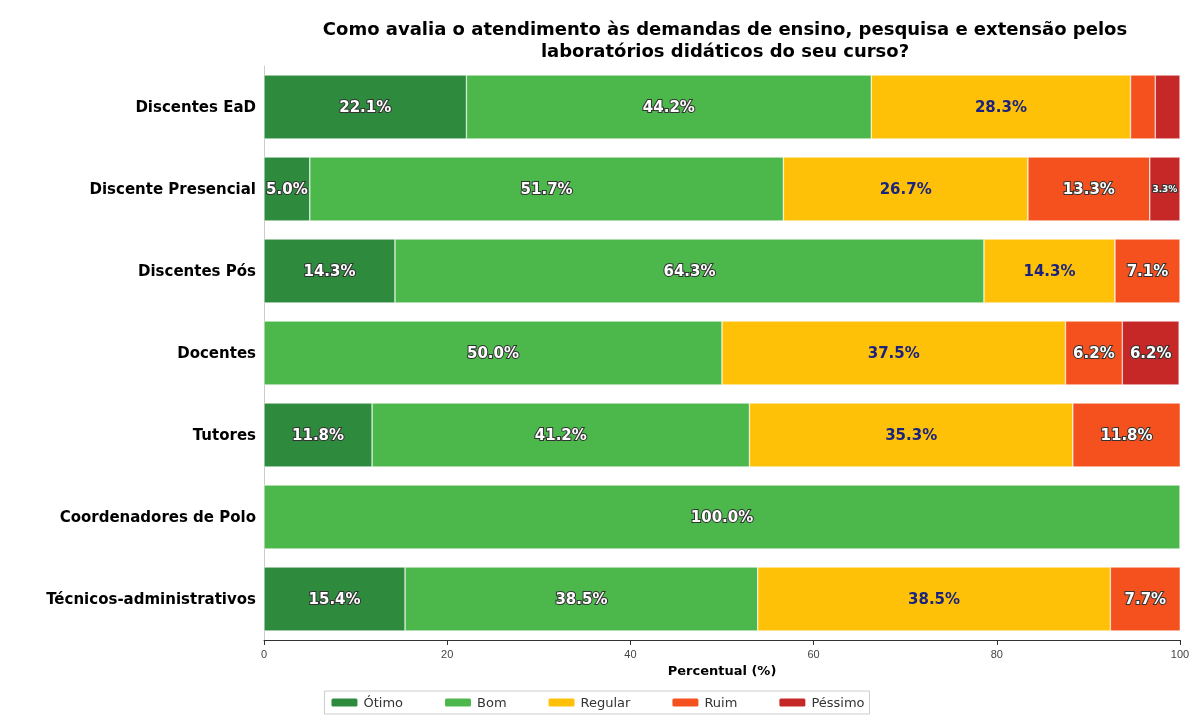  I want to click on x-tick-label: 20, so click(447, 653).